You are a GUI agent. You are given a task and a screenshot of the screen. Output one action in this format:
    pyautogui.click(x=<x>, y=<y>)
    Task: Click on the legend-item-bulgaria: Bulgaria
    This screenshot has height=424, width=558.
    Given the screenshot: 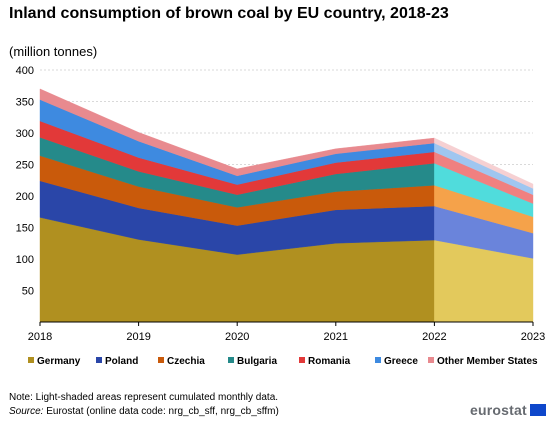 What is the action you would take?
    pyautogui.click(x=252, y=361)
    